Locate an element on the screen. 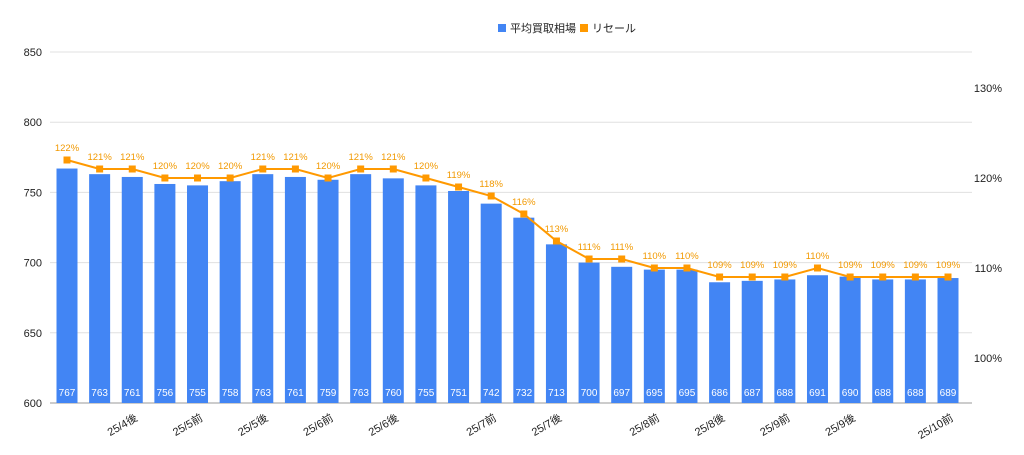  legend-label-bar: 平均買取相場 is located at coordinates (543, 28).